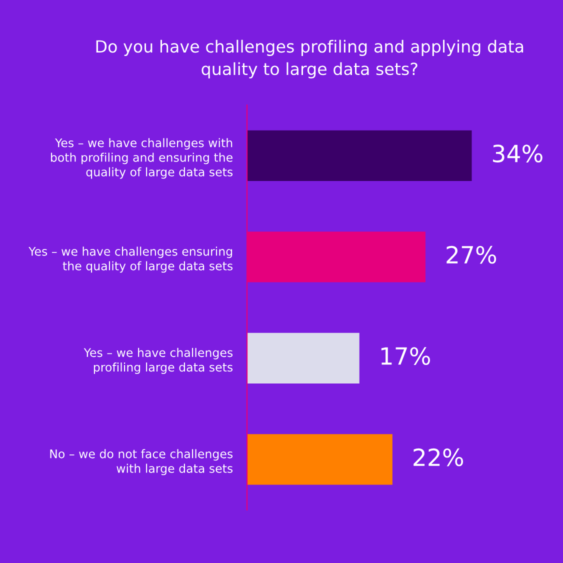  What do you see at coordinates (130, 259) in the screenshot?
I see `y-tick-label: Yes – we have challenges ensuring the quality of large data sets` at bounding box center [130, 259].